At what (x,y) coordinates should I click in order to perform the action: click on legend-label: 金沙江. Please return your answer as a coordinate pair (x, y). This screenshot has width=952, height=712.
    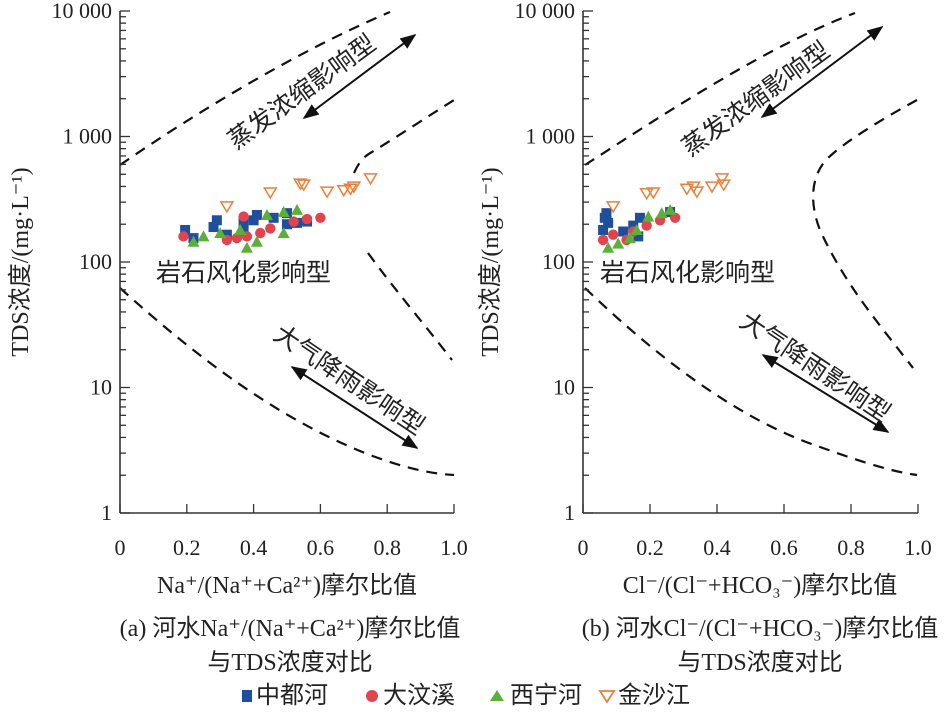
    Looking at the image, I should click on (654, 695).